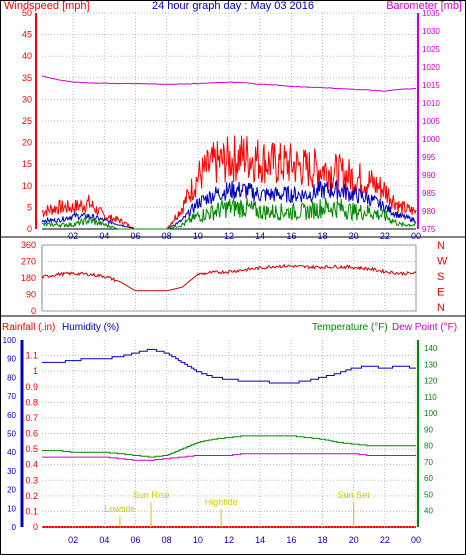 This screenshot has height=555, width=466. What do you see at coordinates (229, 457) in the screenshot?
I see `series-line-dew-point` at bounding box center [229, 457].